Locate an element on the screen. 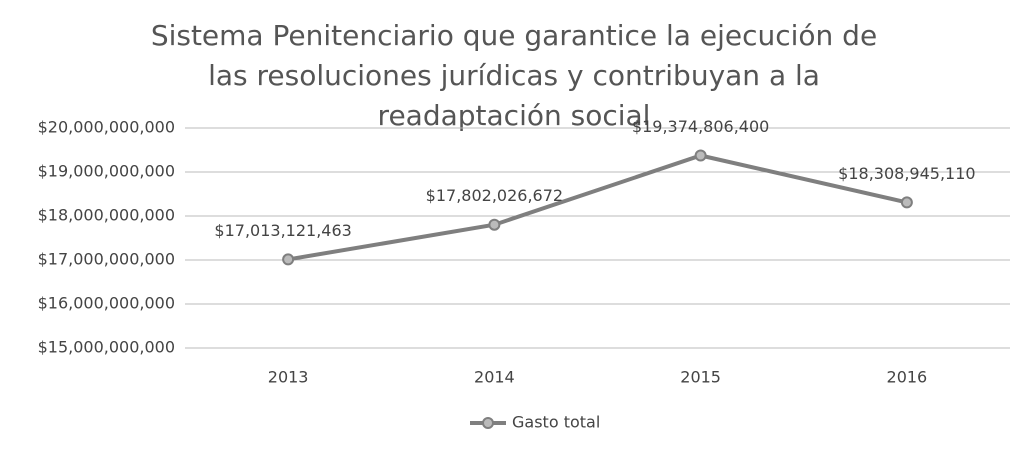 The image size is (1028, 454). y-tick-label: $17,000,000,000 is located at coordinates (106, 259).